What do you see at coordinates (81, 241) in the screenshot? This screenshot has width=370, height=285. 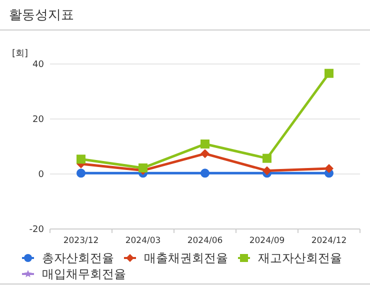 I see `x-tick-label: 2023/12` at bounding box center [81, 241].